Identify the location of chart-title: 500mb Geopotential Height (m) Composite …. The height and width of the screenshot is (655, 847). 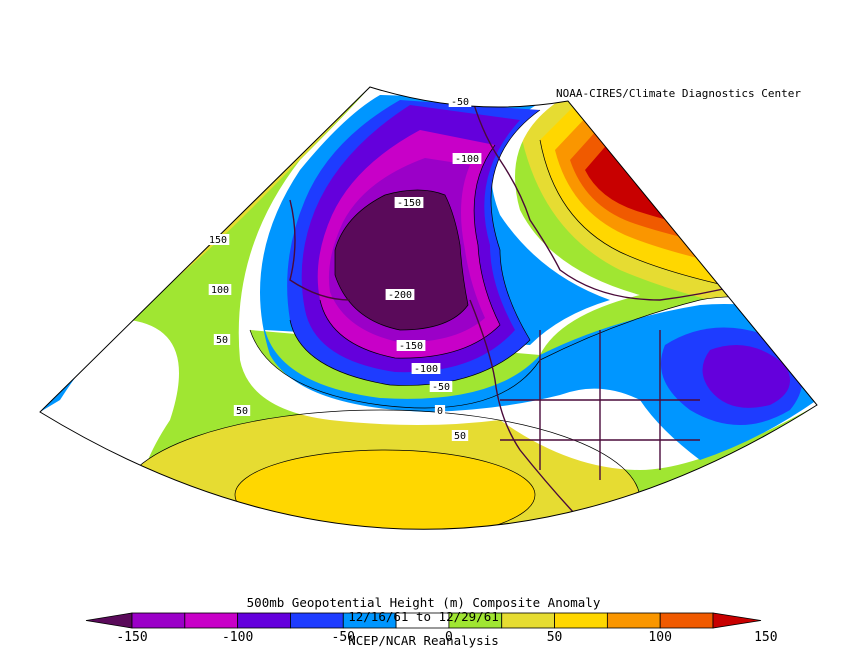
(423, 602).